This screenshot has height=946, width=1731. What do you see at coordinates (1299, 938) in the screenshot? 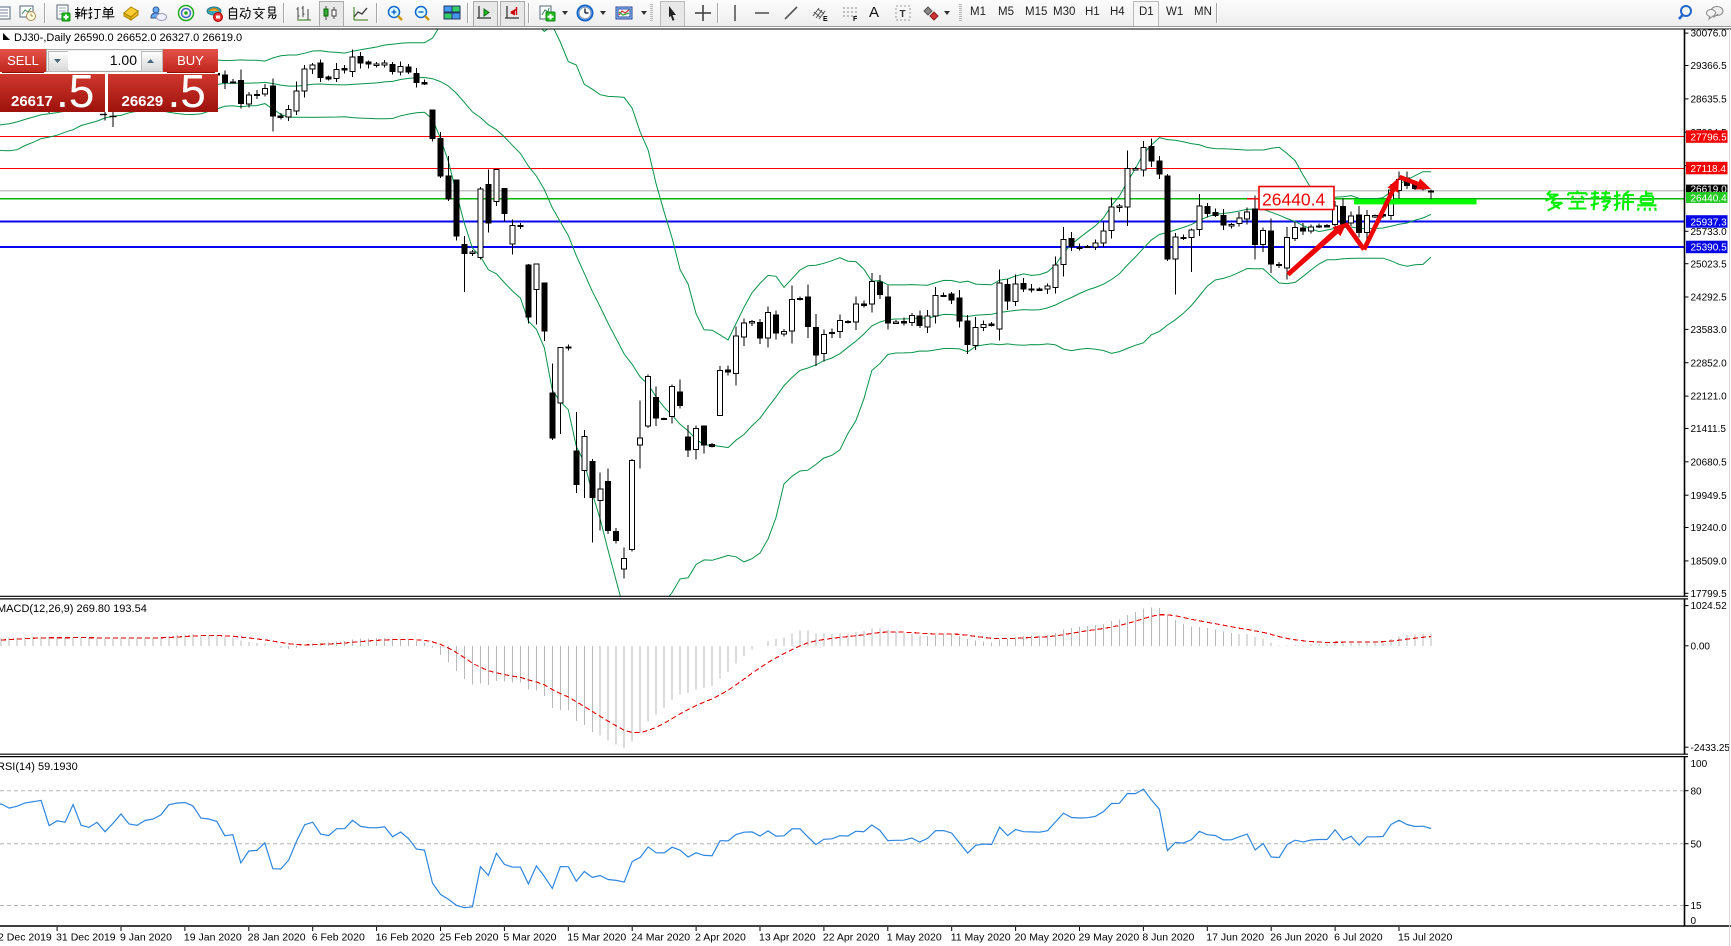
I see `svg-text: 26 Jun 2020` at bounding box center [1299, 938].